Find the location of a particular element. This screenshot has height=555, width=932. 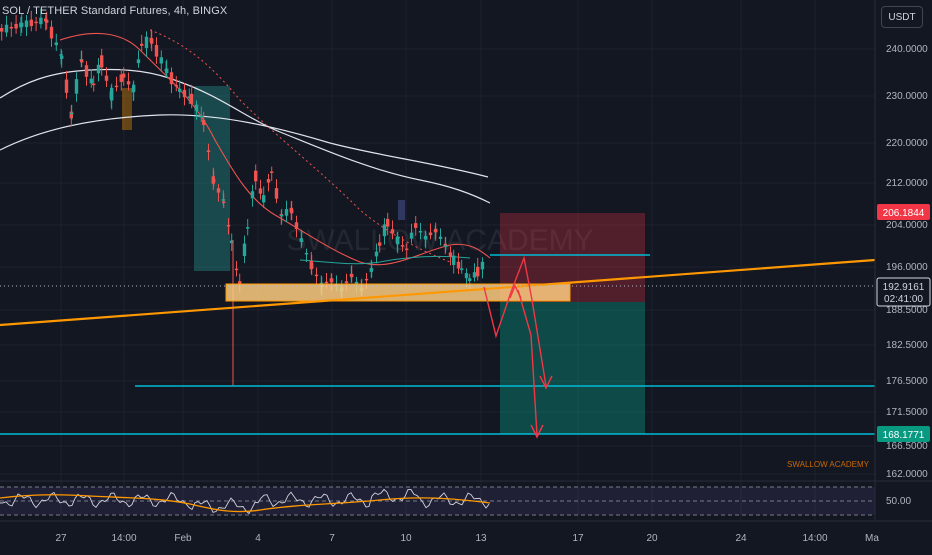

price-tick-label: 220.0000 is located at coordinates (907, 143).